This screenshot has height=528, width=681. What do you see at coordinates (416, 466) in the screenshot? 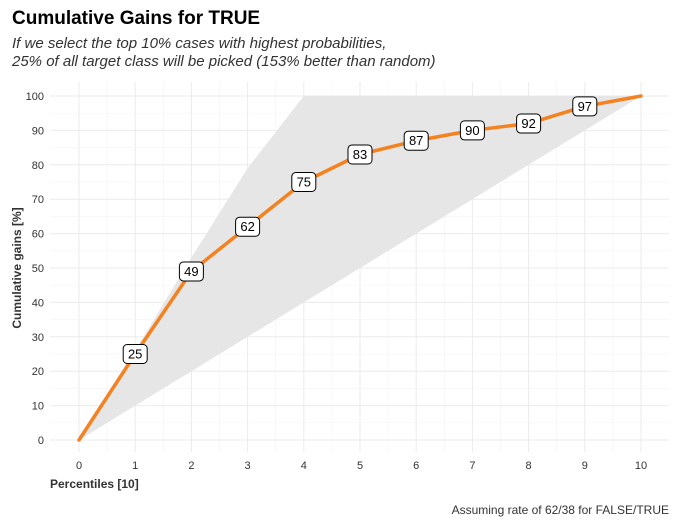
I see `x-tick-label: 6` at bounding box center [416, 466].